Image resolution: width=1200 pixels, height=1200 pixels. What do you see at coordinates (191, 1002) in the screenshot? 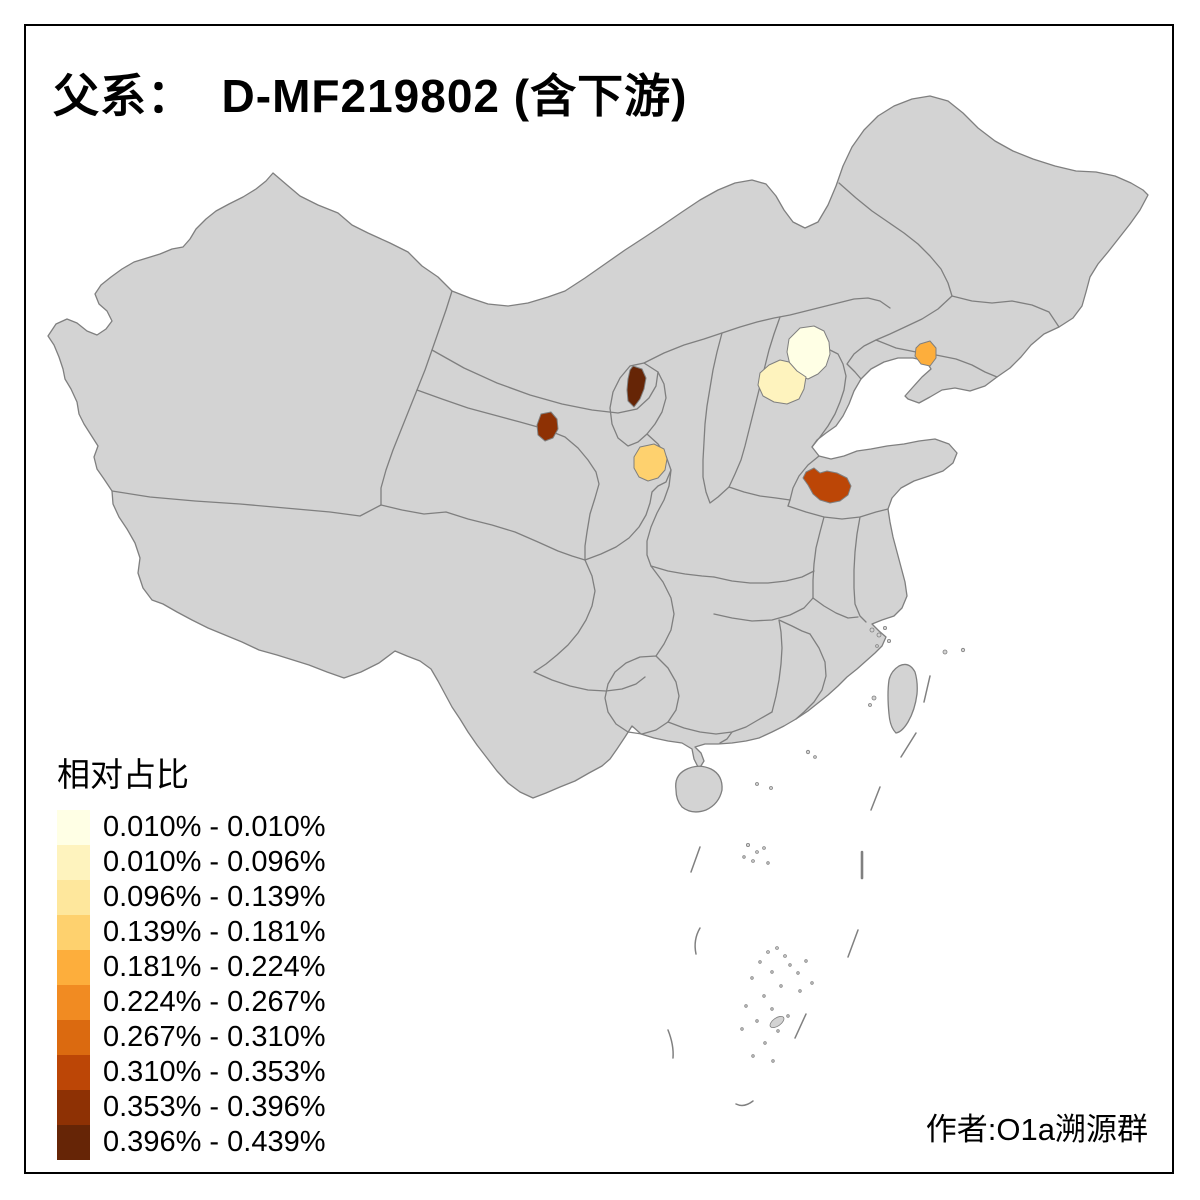
I see `legend-row: 0.224% - 0.267%` at bounding box center [191, 1002].